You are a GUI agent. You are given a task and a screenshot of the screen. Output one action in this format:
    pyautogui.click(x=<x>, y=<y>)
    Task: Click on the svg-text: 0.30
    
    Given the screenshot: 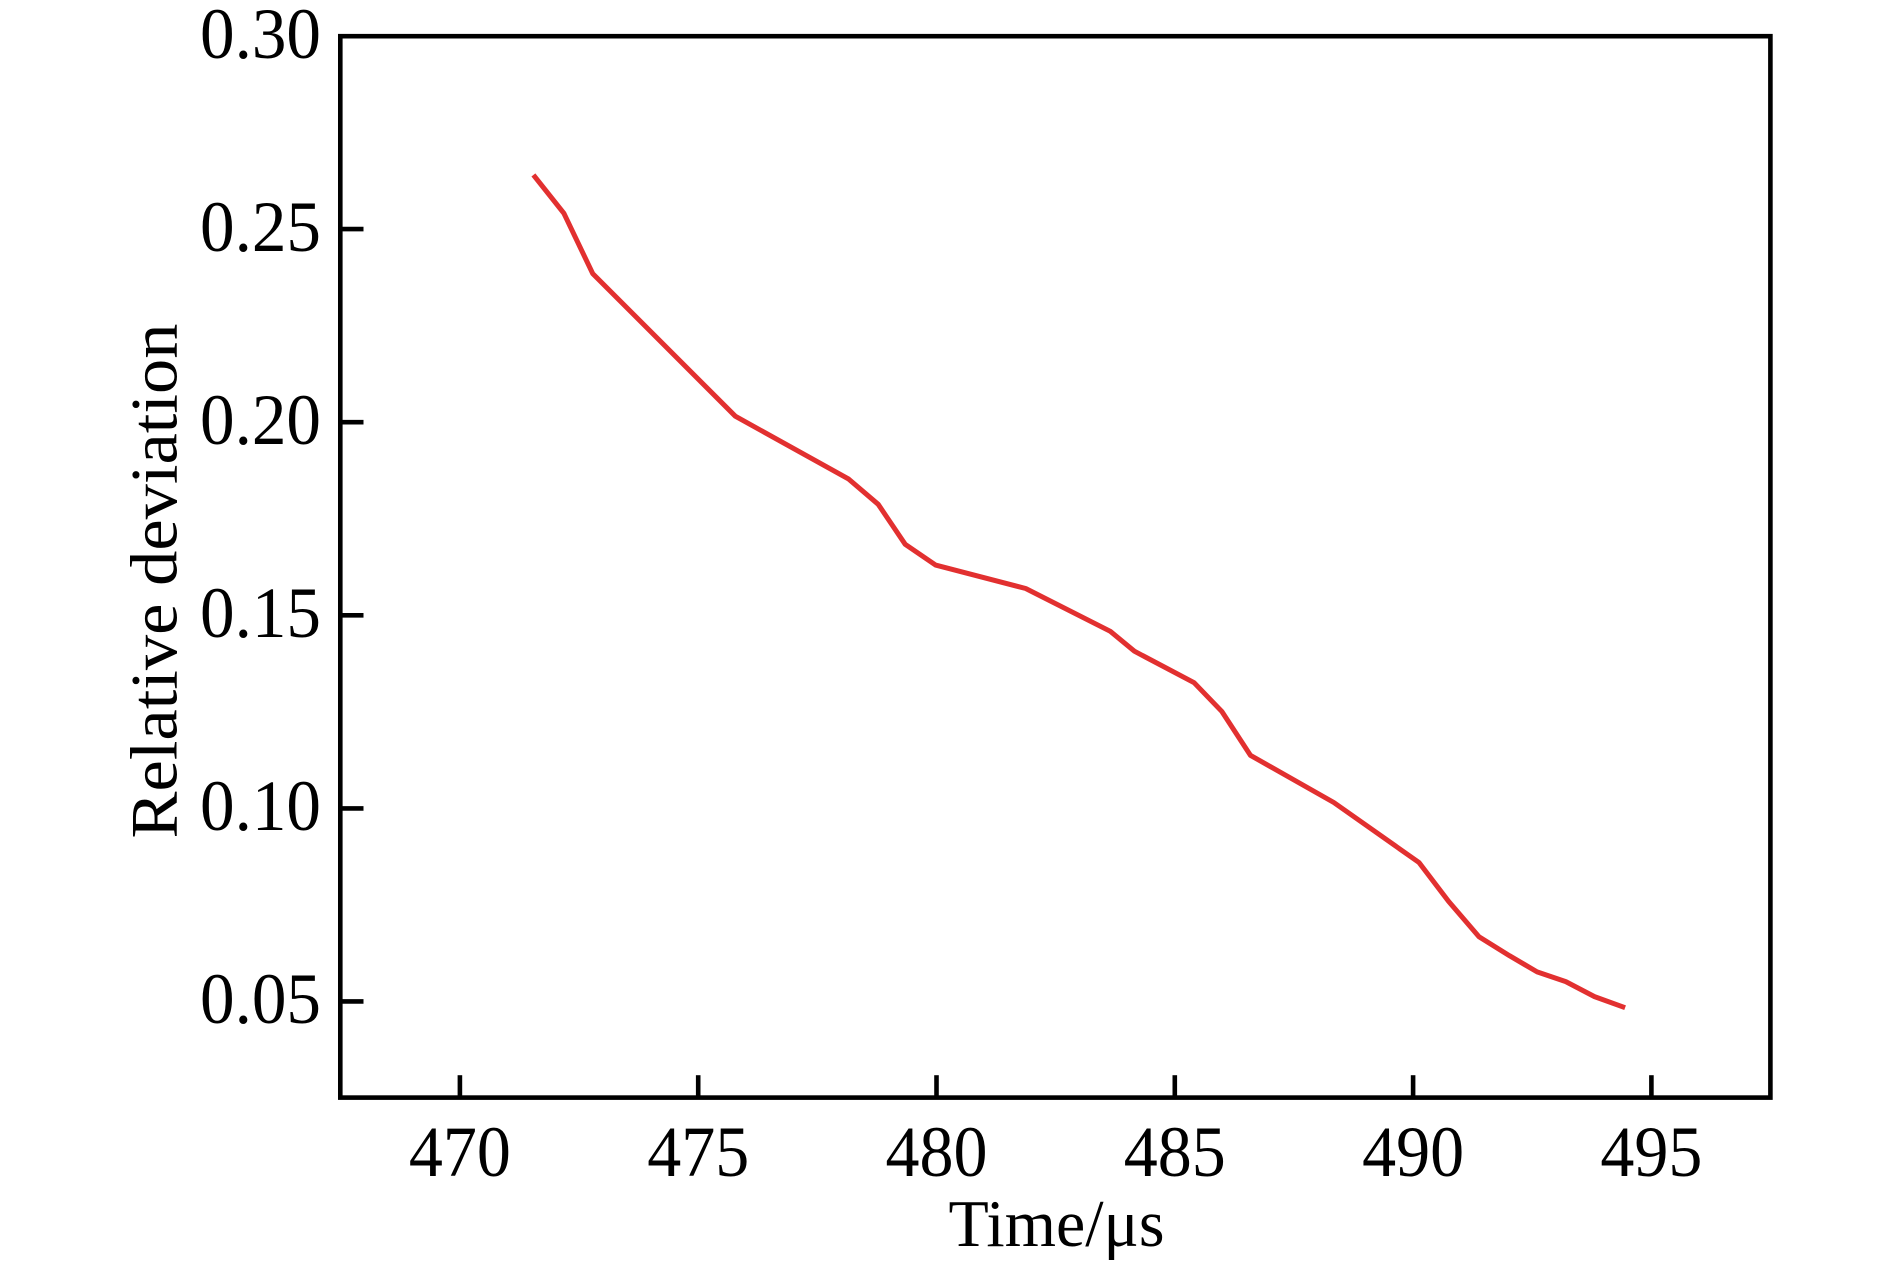 What is the action you would take?
    pyautogui.click(x=260, y=37)
    